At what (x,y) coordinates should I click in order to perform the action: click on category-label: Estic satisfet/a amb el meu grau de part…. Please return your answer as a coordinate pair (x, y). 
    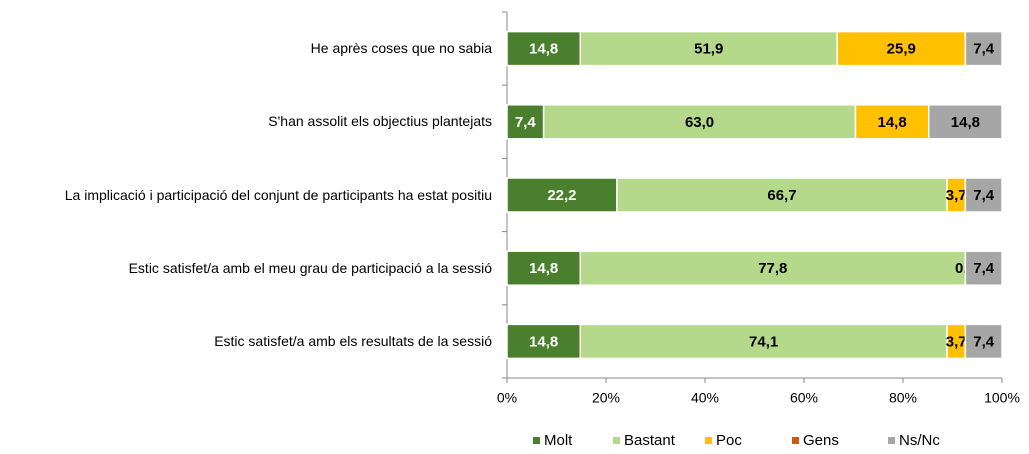
    Looking at the image, I should click on (310, 267).